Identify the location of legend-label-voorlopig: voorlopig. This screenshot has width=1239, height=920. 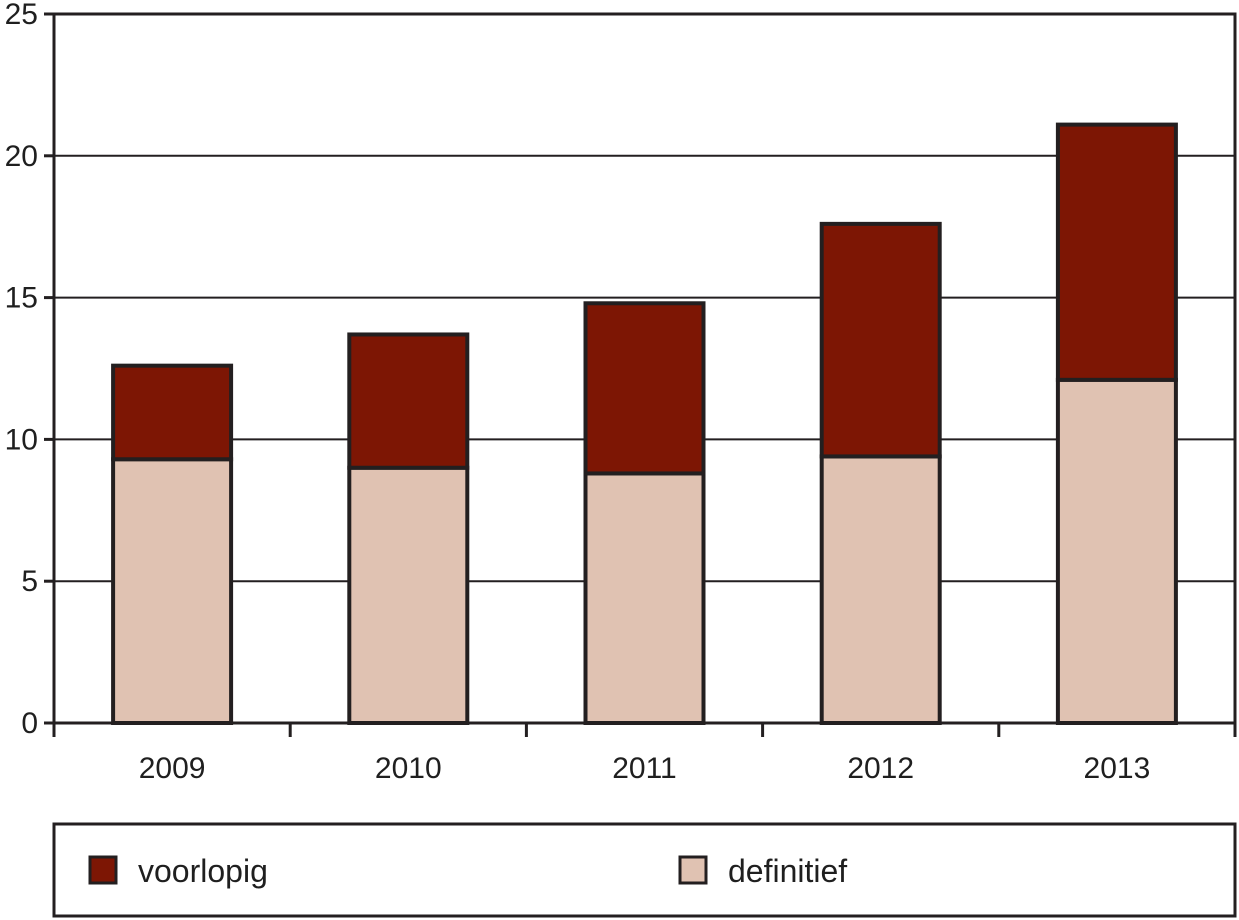
(203, 871).